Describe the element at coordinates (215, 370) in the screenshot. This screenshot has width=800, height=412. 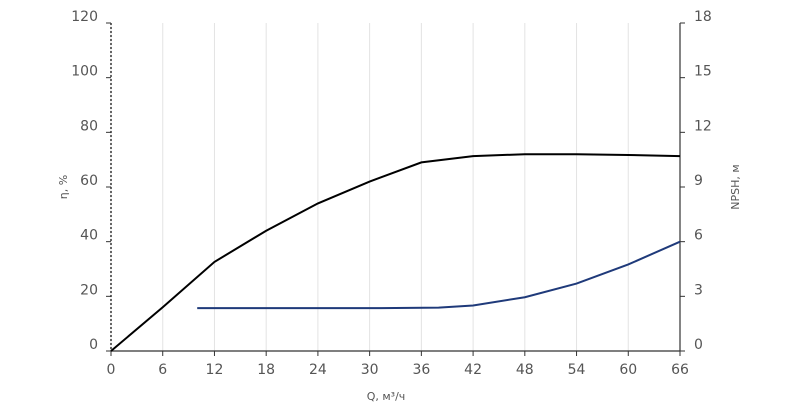
I see `x-tick-label: 12` at that location.